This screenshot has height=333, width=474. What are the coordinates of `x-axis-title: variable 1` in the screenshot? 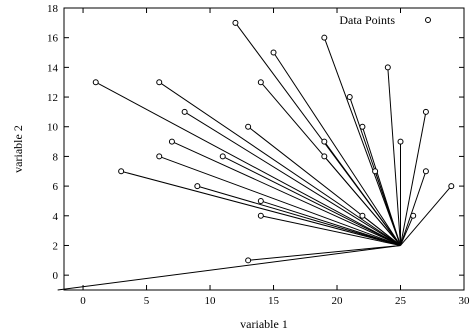 It's located at (264, 324).